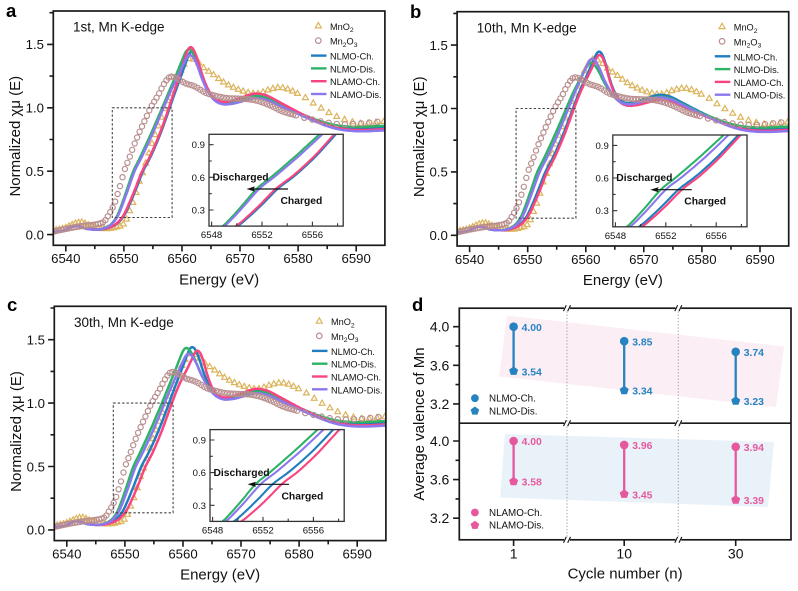 The height and width of the screenshot is (591, 798). I want to click on svg-text: 3.34, so click(642, 392).